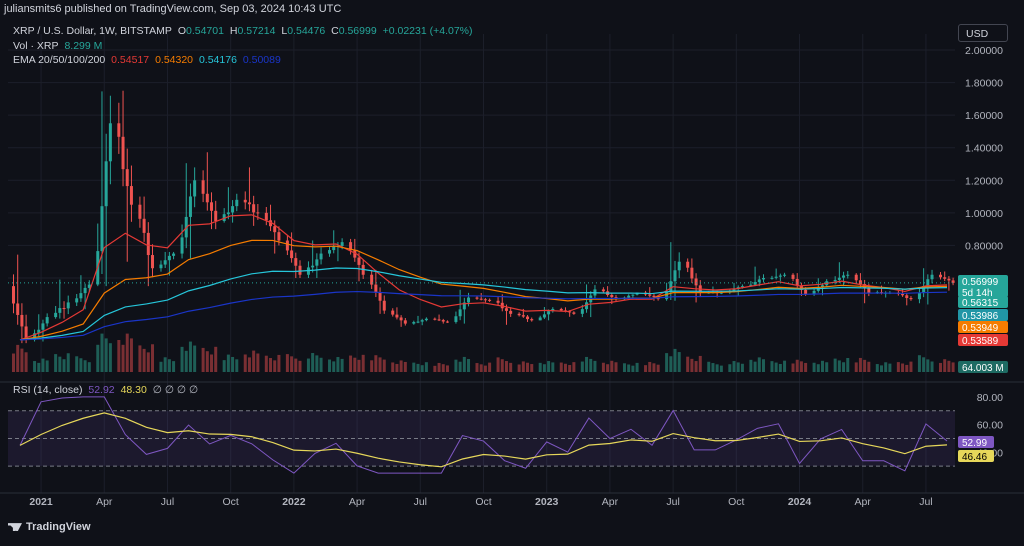 The width and height of the screenshot is (1024, 546). What do you see at coordinates (335, 31) in the screenshot?
I see `close-label: C` at bounding box center [335, 31].